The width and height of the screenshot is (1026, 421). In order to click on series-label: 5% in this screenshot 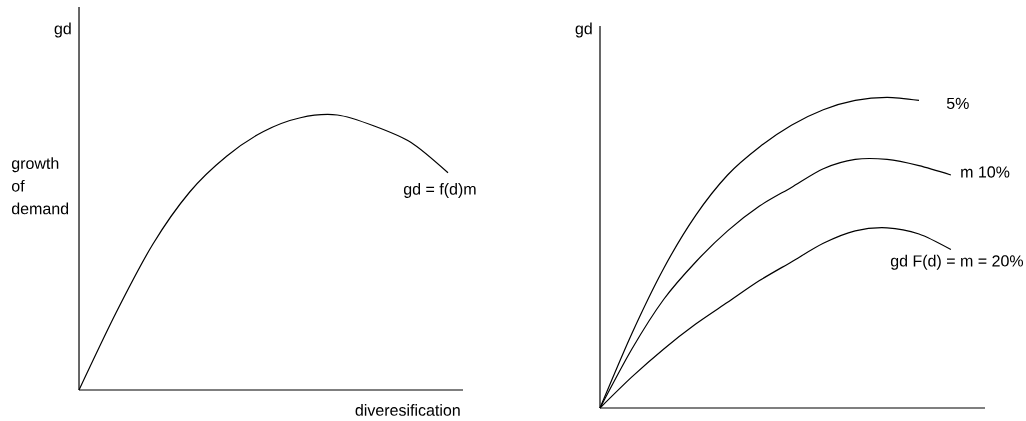, I will do `click(957, 103)`.